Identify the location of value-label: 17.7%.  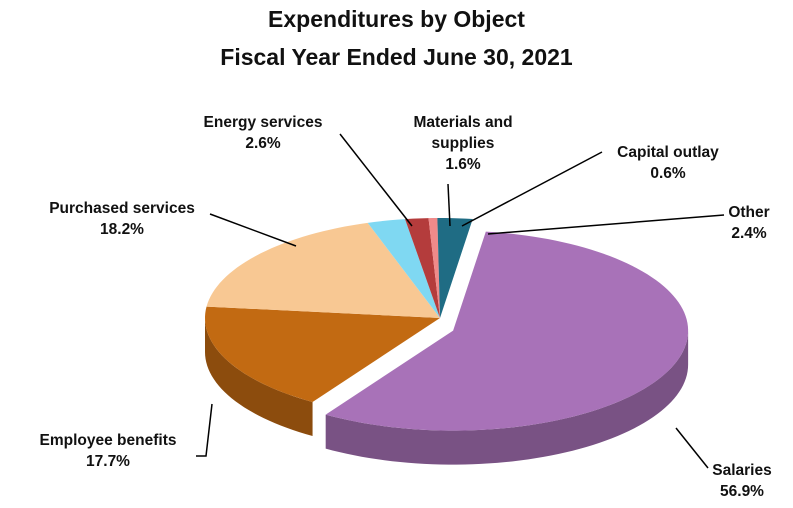
(108, 461).